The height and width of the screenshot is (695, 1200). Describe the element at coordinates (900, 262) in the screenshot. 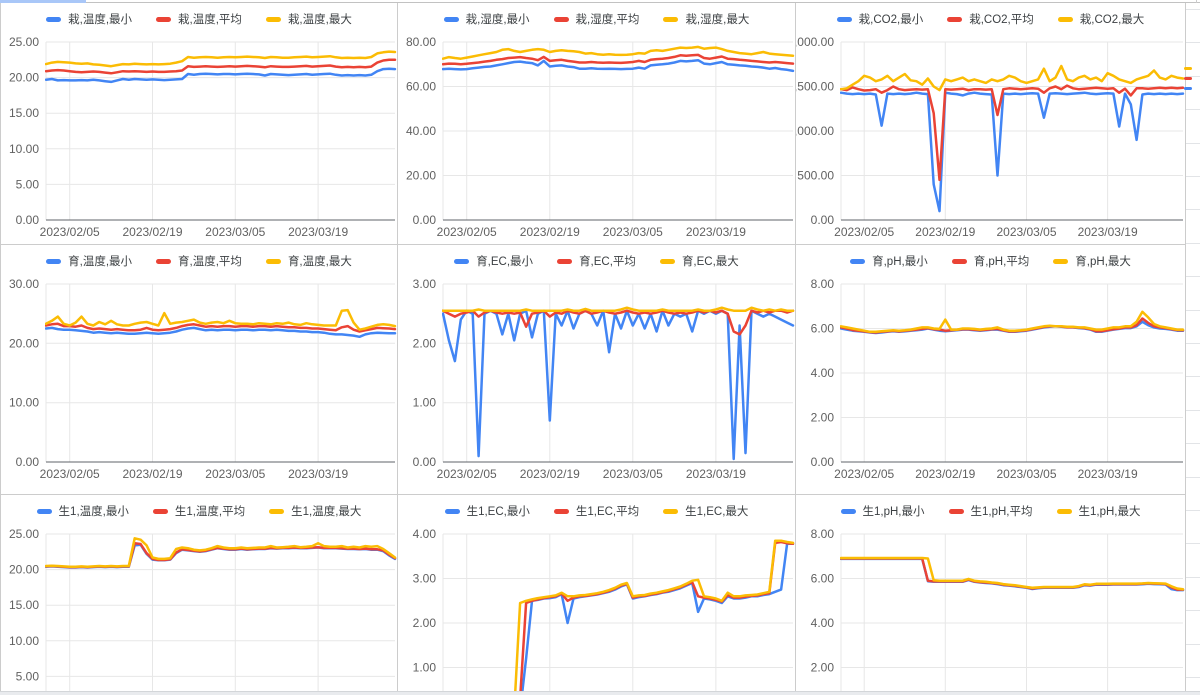

I see `legend-label: 育,pH,最小` at that location.